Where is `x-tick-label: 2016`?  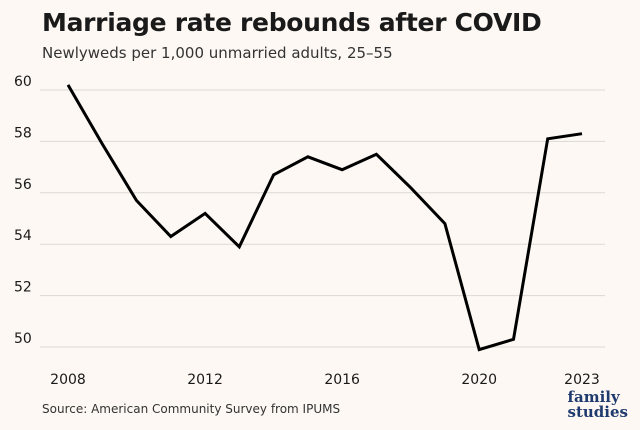
x-tick-label: 2016 is located at coordinates (342, 380).